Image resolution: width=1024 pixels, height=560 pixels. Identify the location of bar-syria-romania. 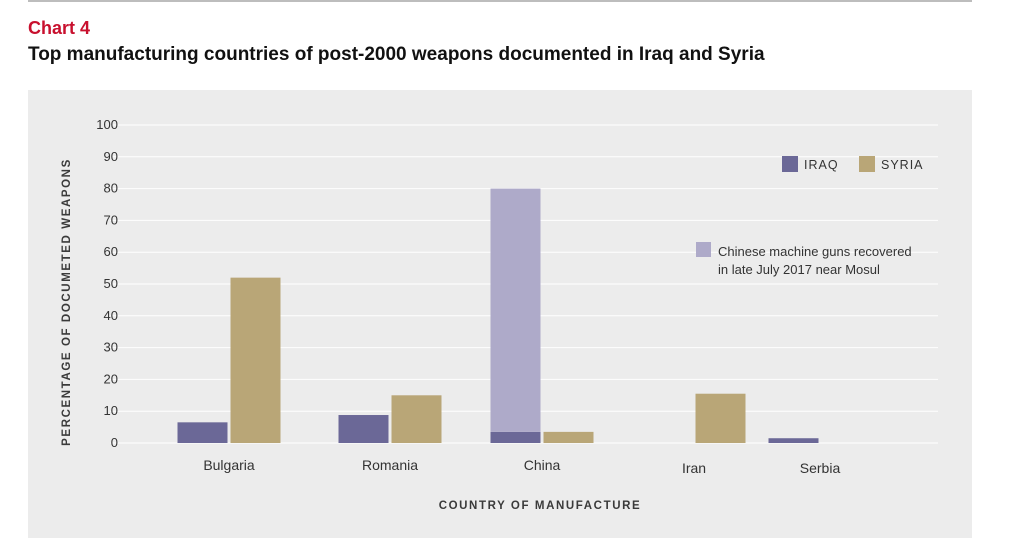
(416, 419).